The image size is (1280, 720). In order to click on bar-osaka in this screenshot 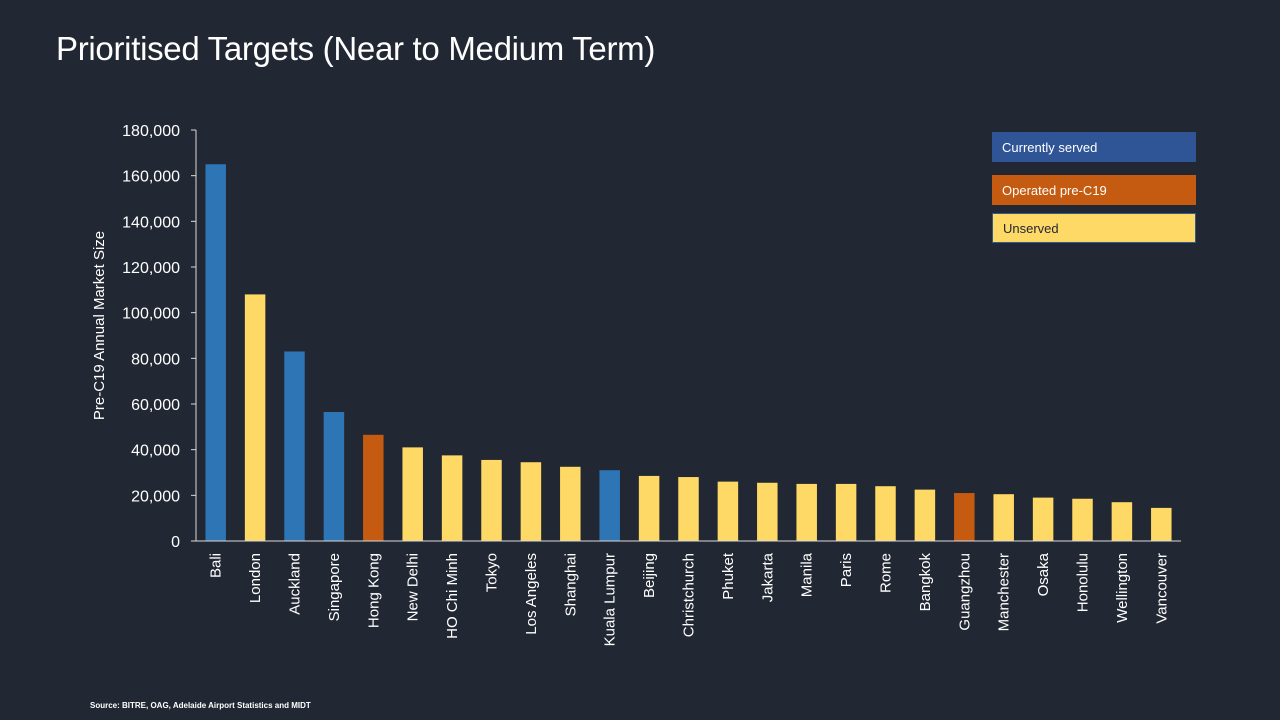, I will do `click(1043, 519)`.